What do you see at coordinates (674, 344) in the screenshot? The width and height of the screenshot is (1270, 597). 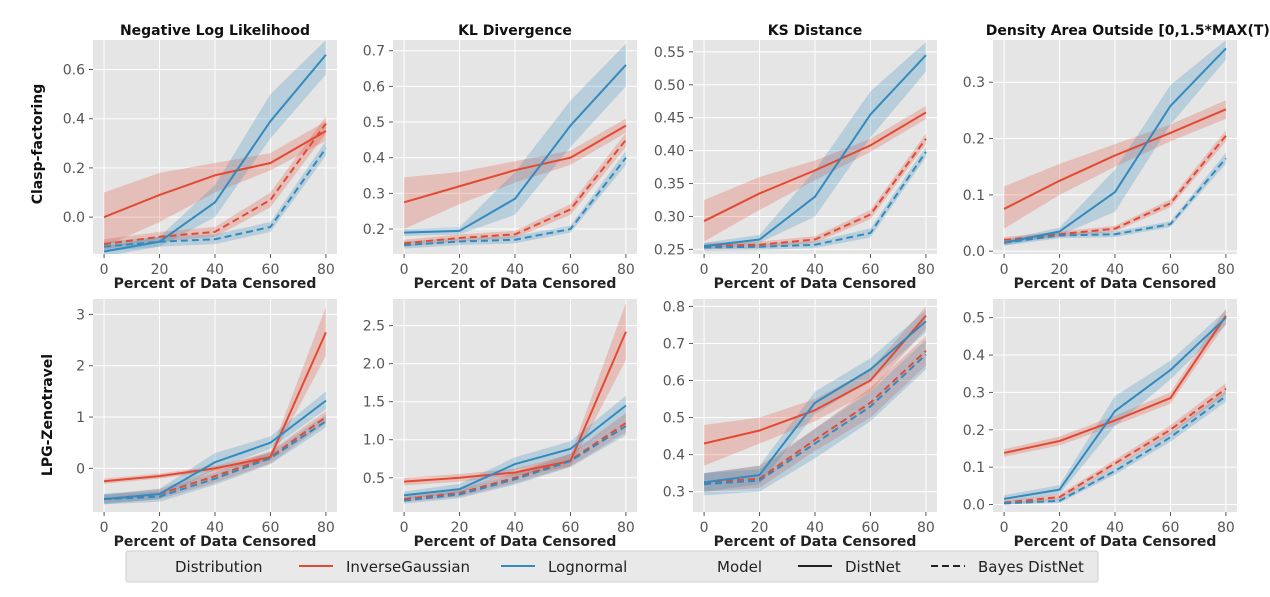 I see `y-tick-label: 0.7` at bounding box center [674, 344].